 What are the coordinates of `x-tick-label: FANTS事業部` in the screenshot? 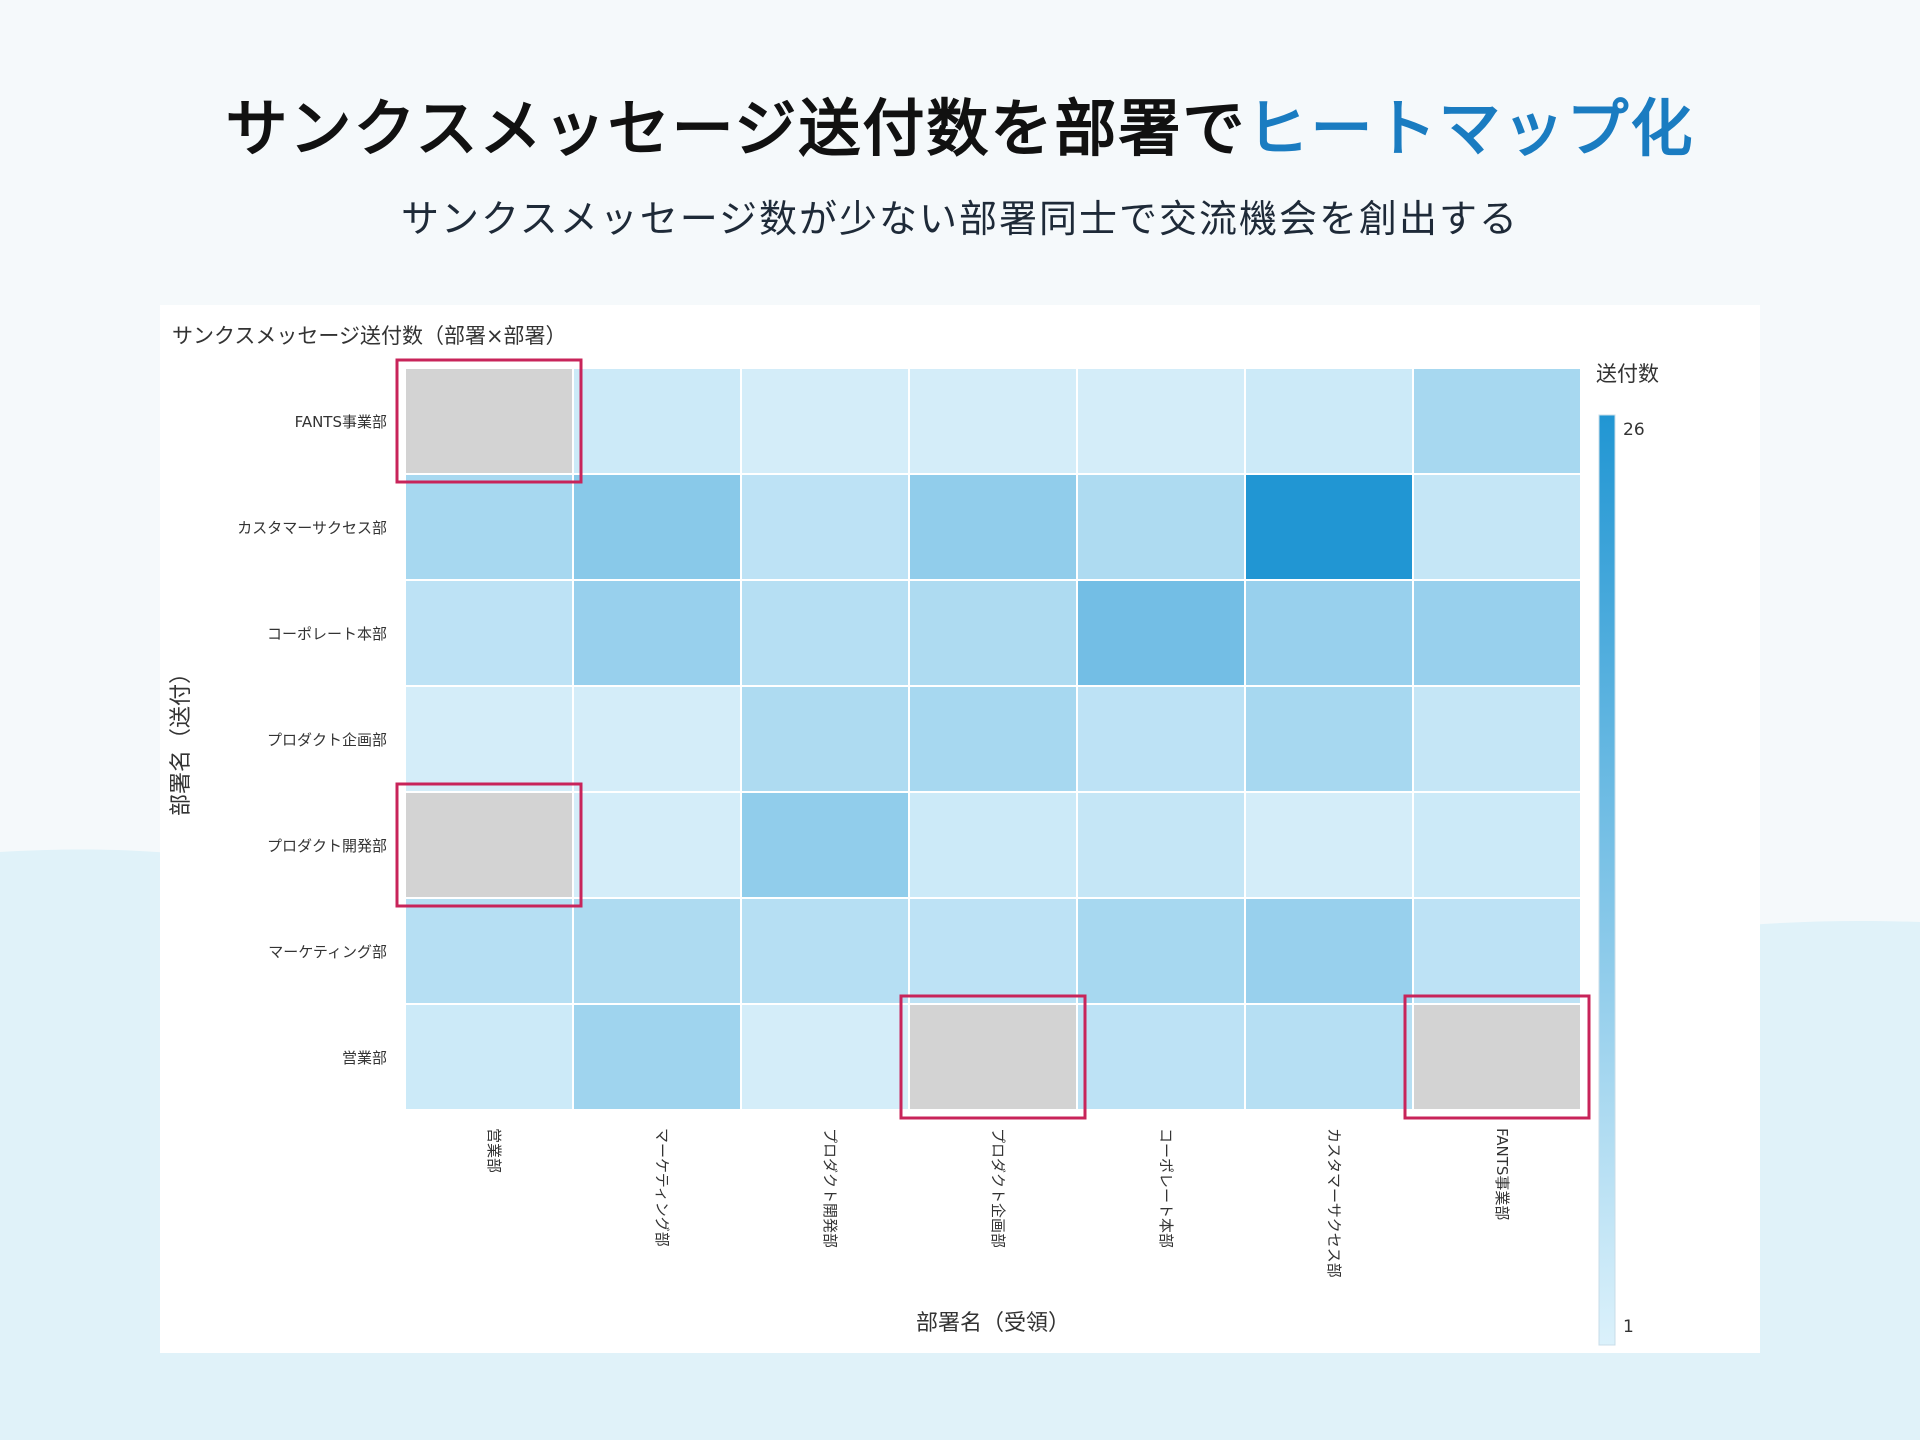 It's located at (1502, 1174).